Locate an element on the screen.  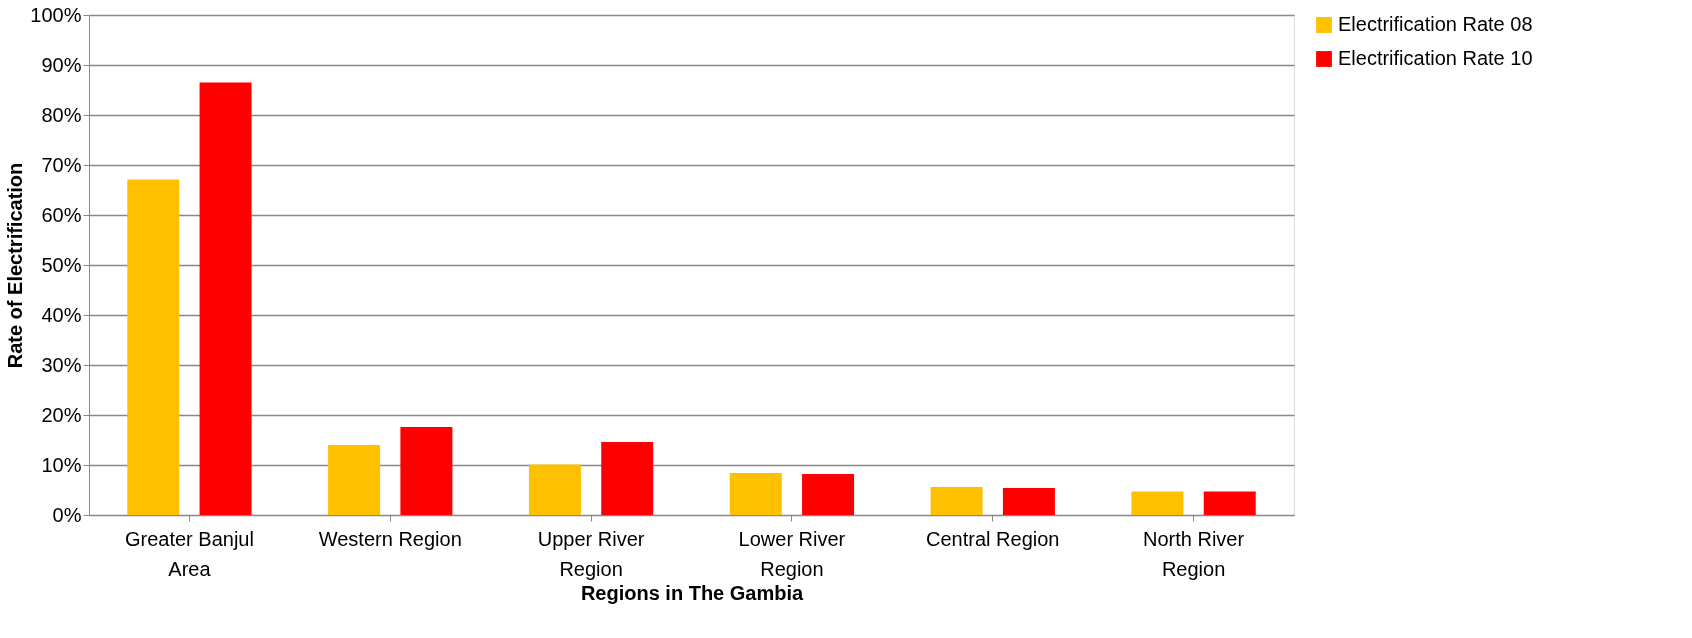
legend-label: Electrification Rate 08 is located at coordinates (1435, 24).